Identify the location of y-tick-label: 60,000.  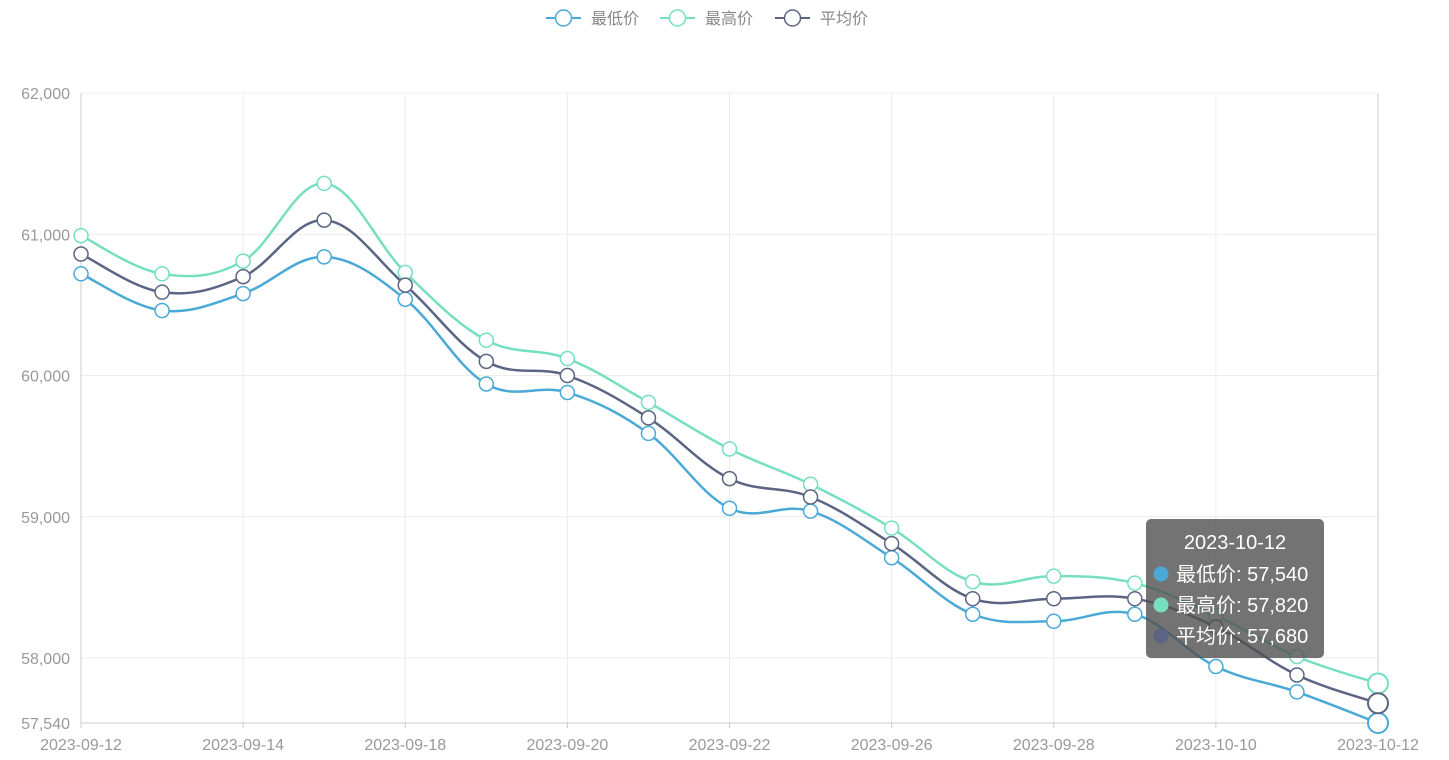
(45, 377).